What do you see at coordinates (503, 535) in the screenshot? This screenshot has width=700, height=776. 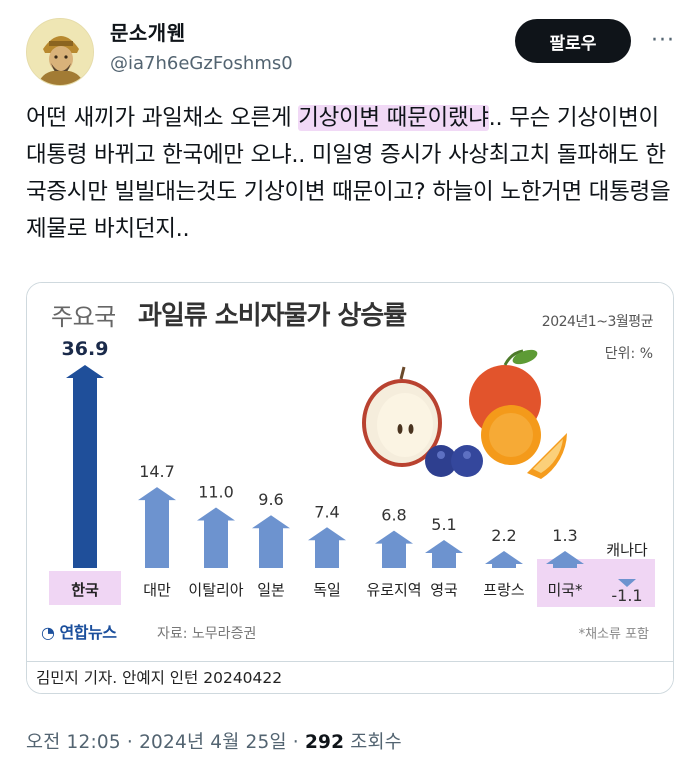 I see `value-label-7: 2.2` at bounding box center [503, 535].